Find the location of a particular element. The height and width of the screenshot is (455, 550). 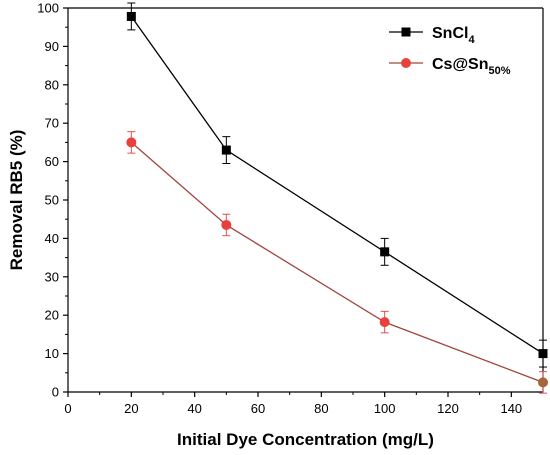

y-tick-label: 40 is located at coordinates (52, 238).